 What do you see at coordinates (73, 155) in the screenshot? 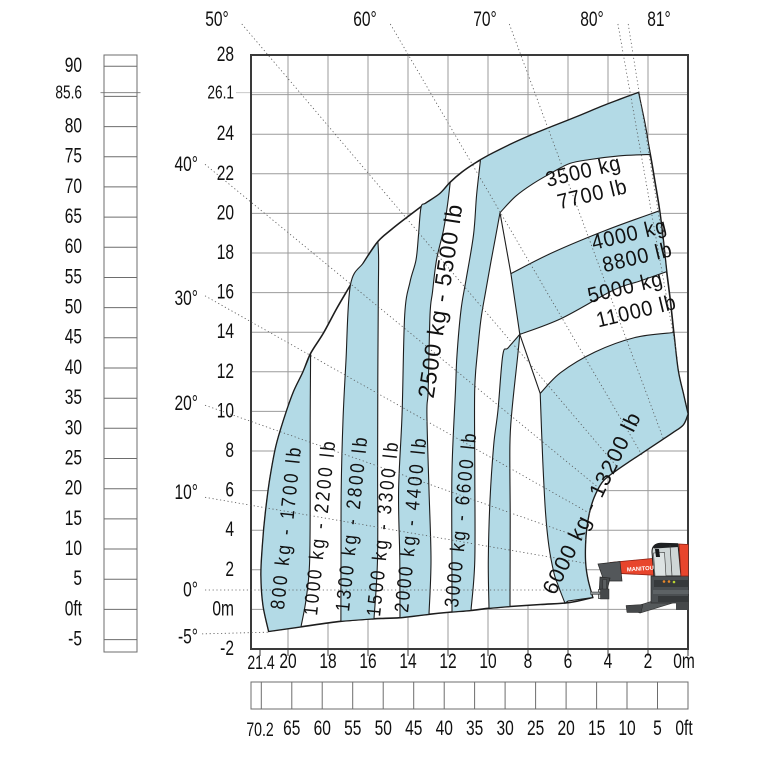
I see `svg-text: 75` at bounding box center [73, 155].